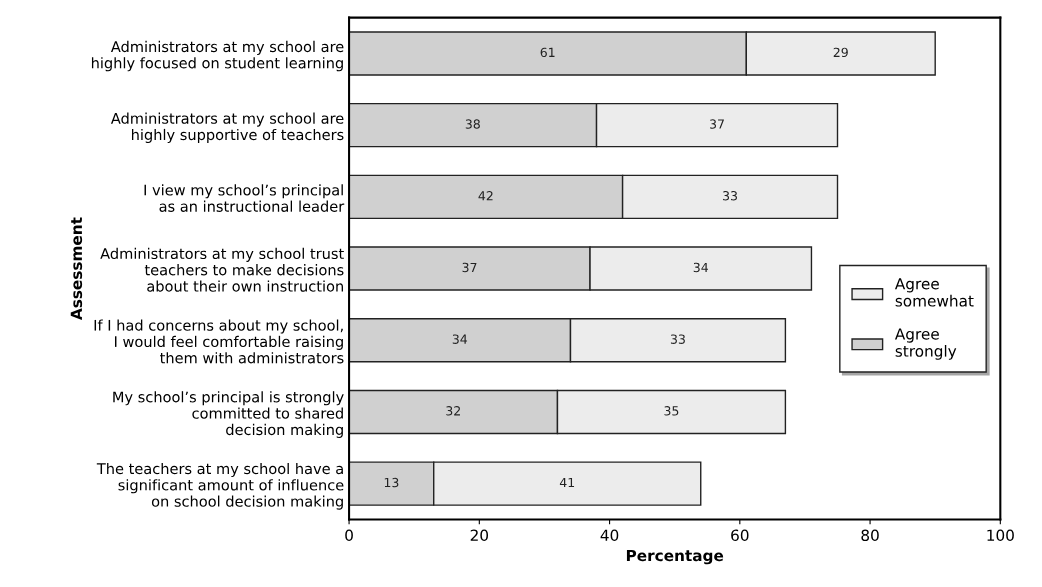 The width and height of the screenshot is (1042, 587). What do you see at coordinates (740, 535) in the screenshot?
I see `x-tick-label: 60` at bounding box center [740, 535].